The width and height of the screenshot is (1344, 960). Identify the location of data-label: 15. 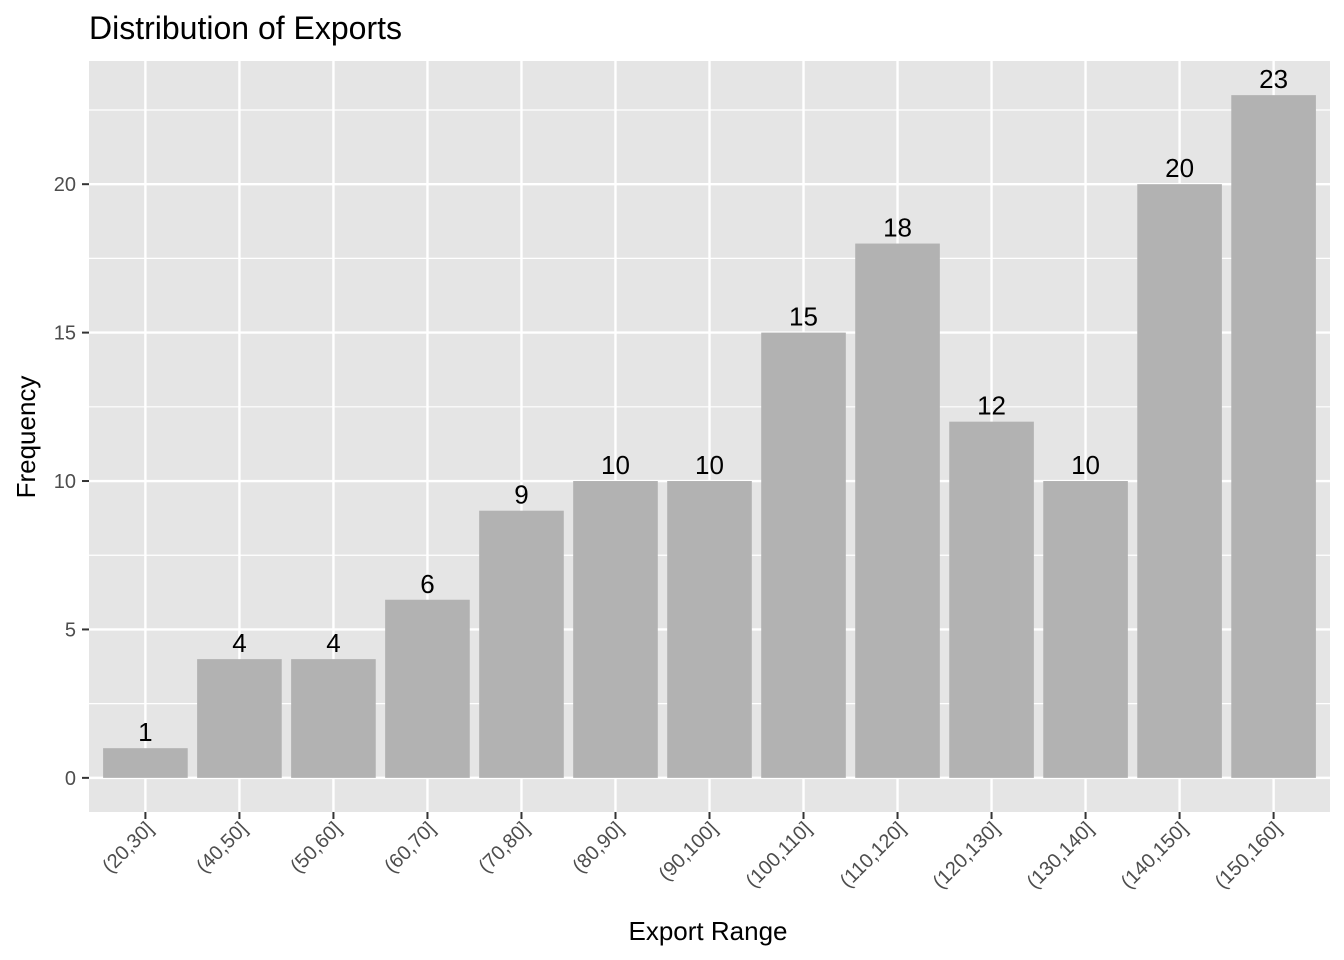
(803, 317).